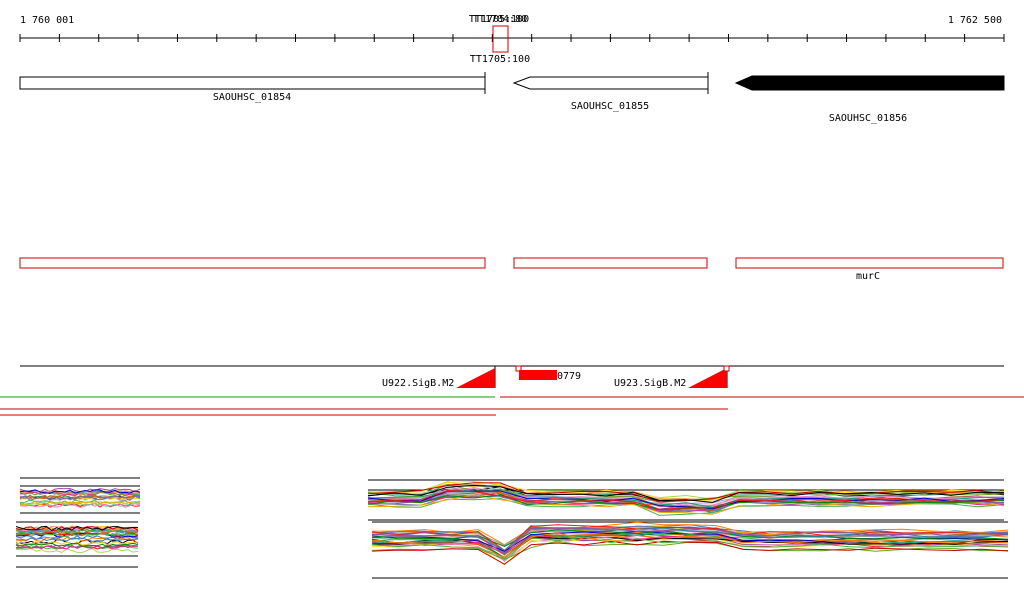 The width and height of the screenshot is (1024, 611). Describe the element at coordinates (868, 276) in the screenshot. I see `operon-label-murc: murC` at that location.